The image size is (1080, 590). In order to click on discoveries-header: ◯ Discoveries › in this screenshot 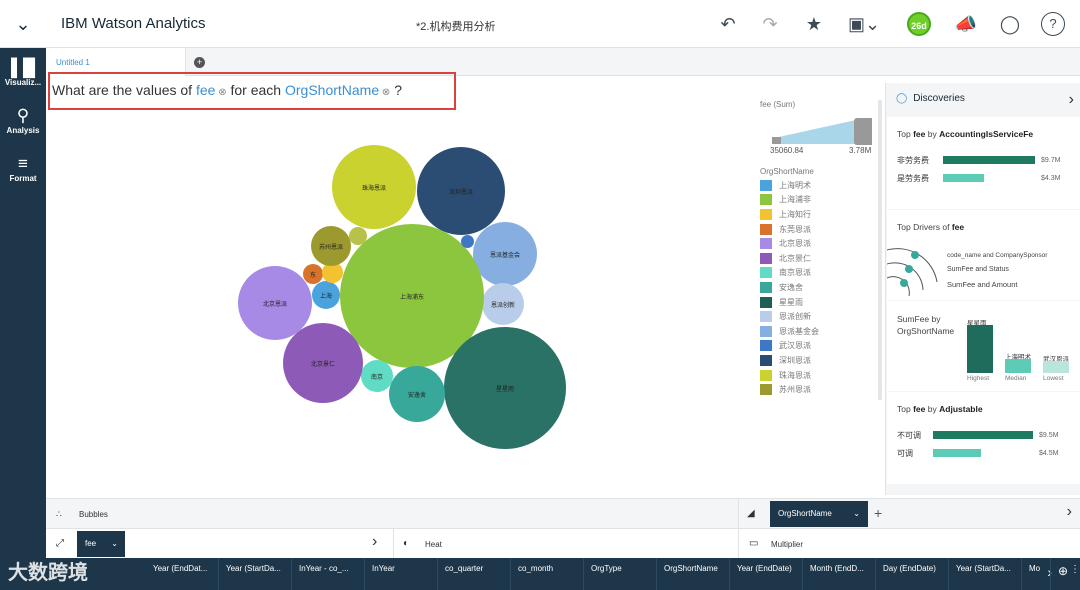, I will do `click(983, 99)`.